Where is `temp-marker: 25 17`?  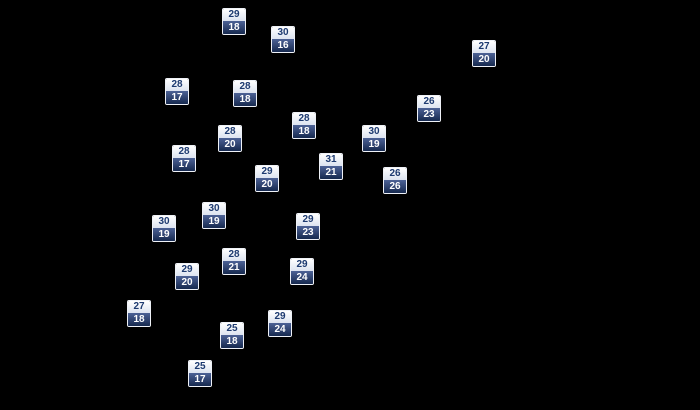
temp-marker: 25 17 is located at coordinates (200, 373).